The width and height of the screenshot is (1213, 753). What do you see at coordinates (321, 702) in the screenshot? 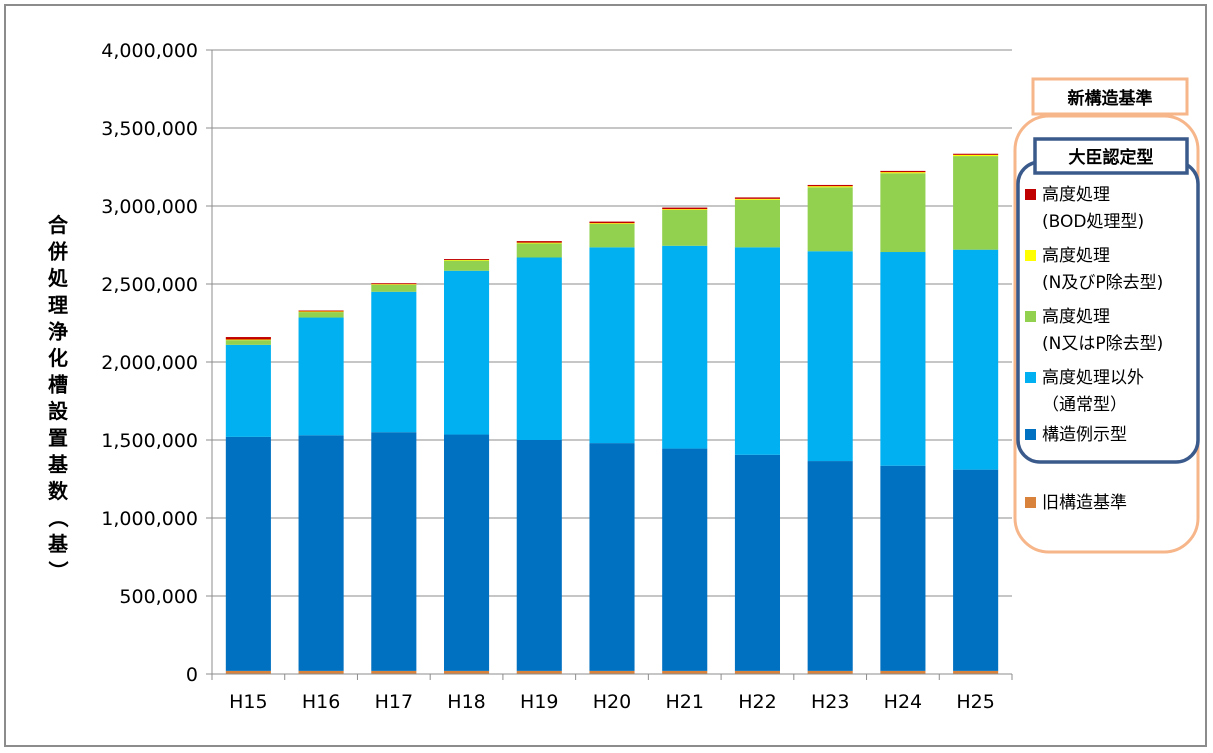
I see `x-tick-label: H16` at bounding box center [321, 702].